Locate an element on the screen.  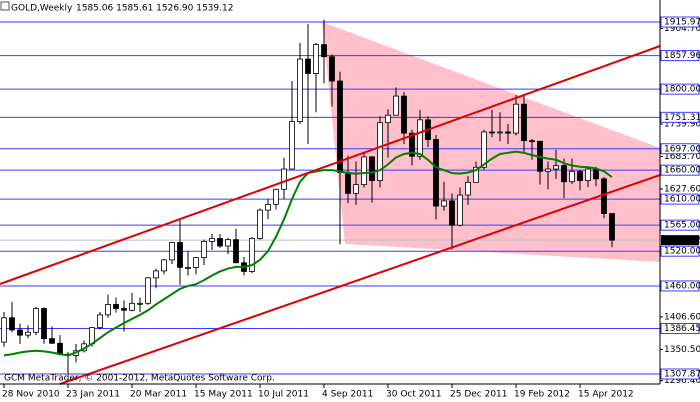
level-label: 1751.31 is located at coordinates (682, 118).